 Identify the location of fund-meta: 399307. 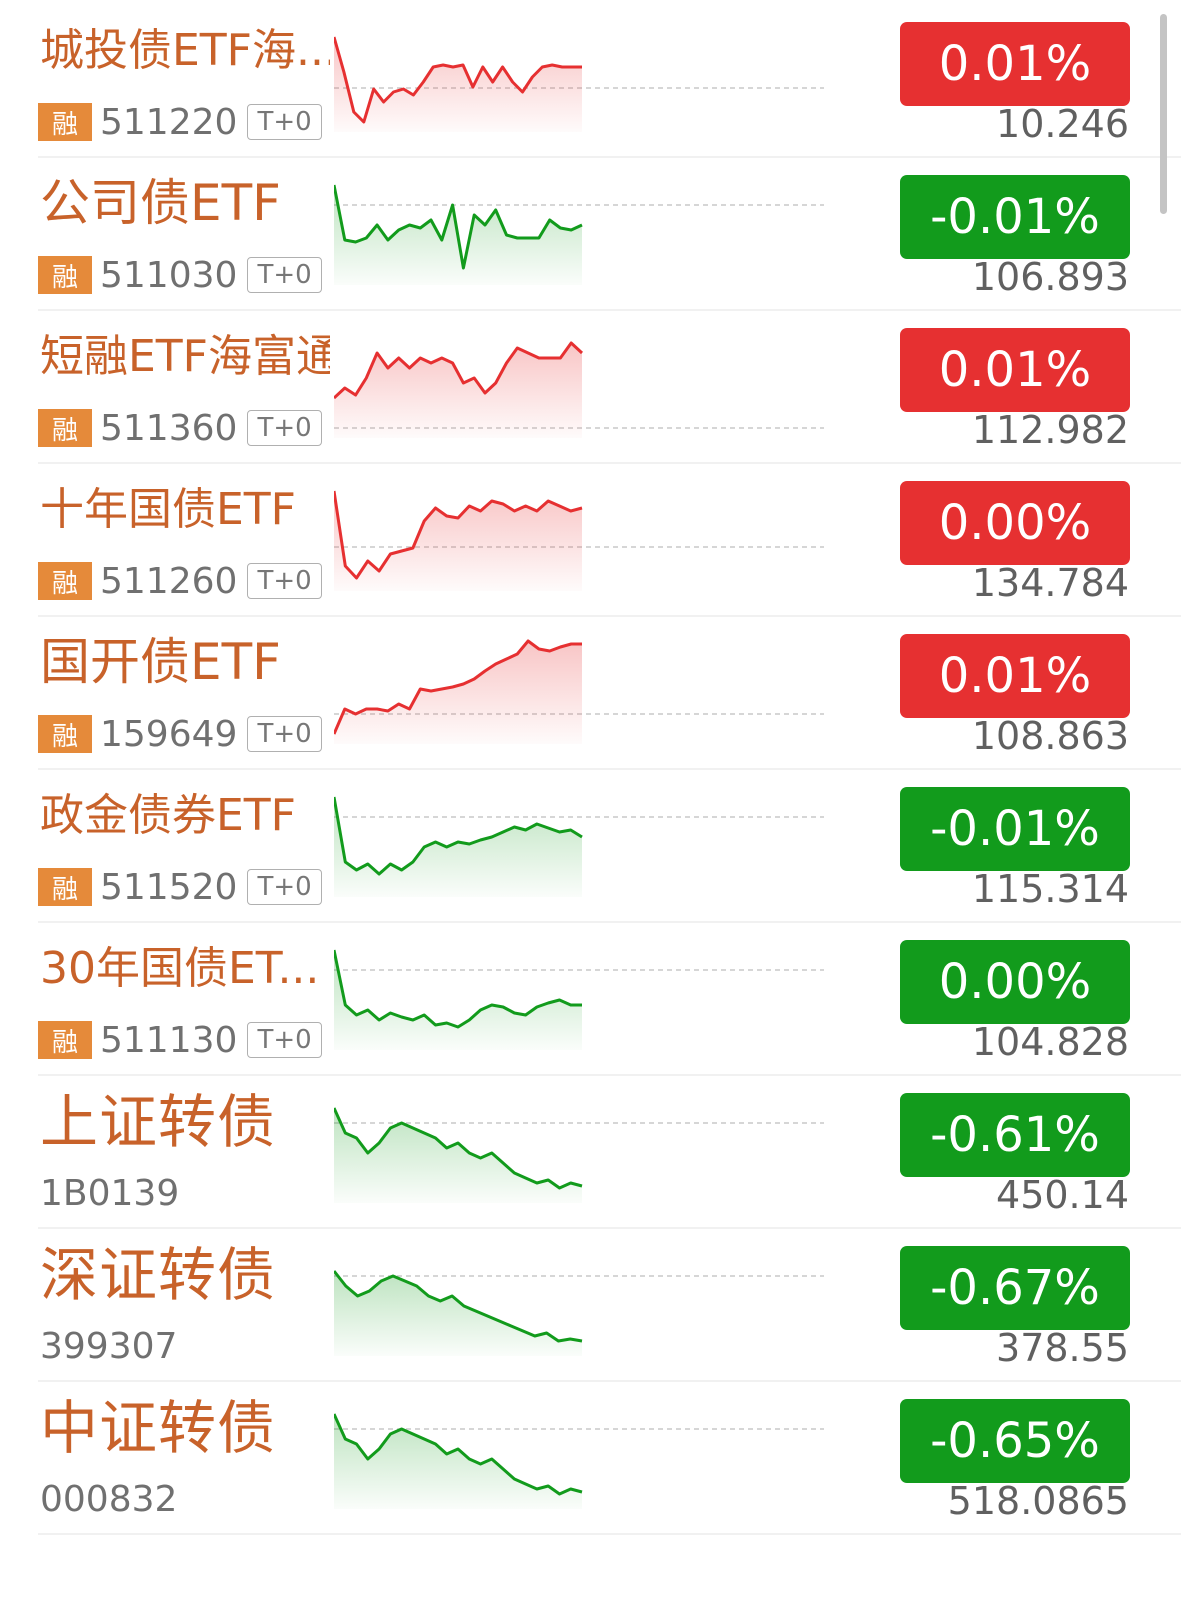
(112, 1346).